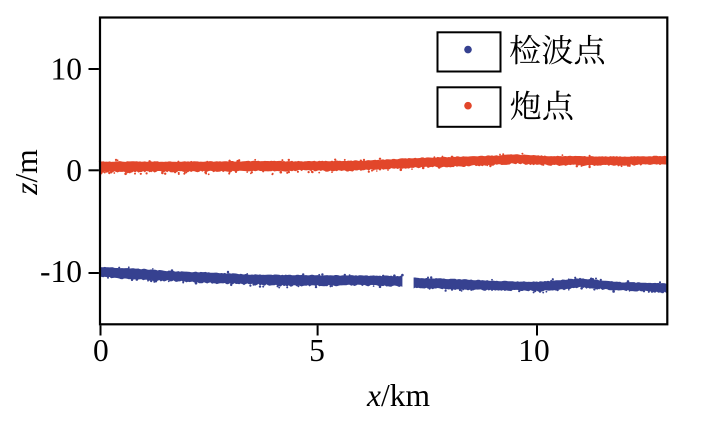 This screenshot has width=719, height=422. I want to click on svg-text: 5, so click(317, 350).